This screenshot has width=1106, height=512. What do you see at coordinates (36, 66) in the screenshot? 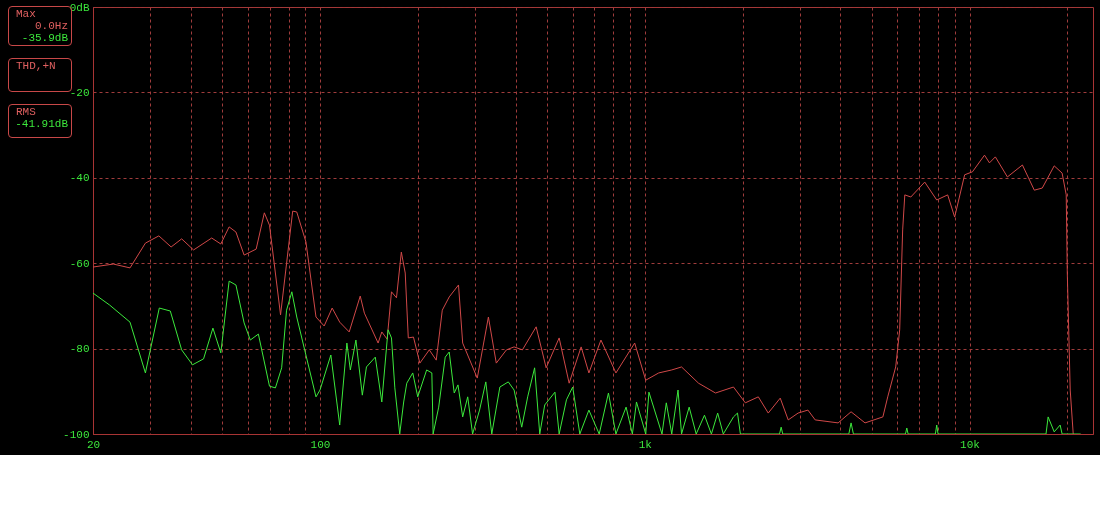
I see `text: THD,+N` at bounding box center [36, 66].